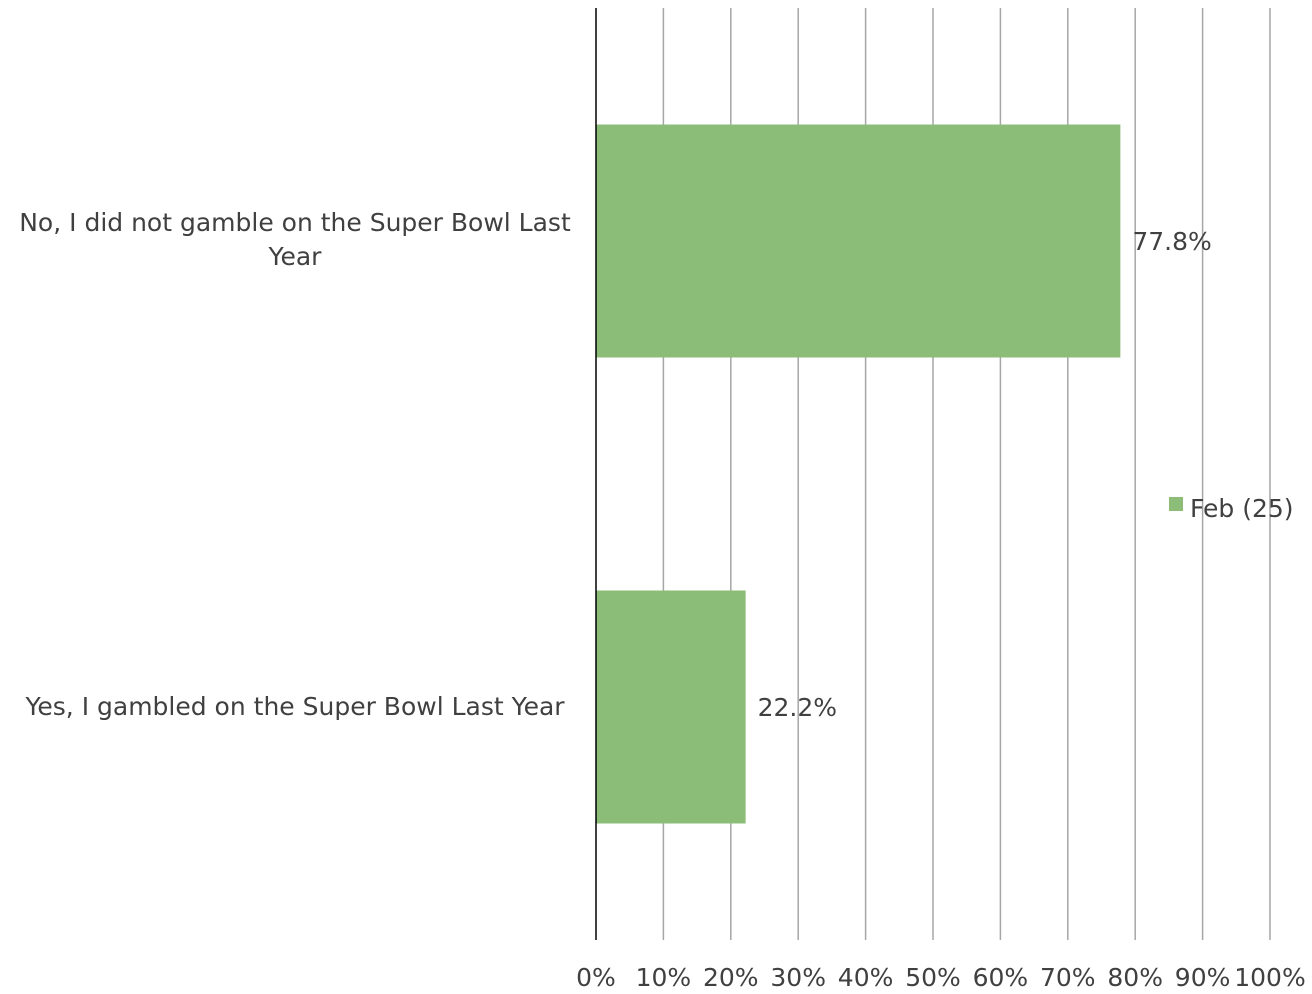 Image resolution: width=1312 pixels, height=994 pixels. I want to click on legend-swatch, so click(1176, 504).